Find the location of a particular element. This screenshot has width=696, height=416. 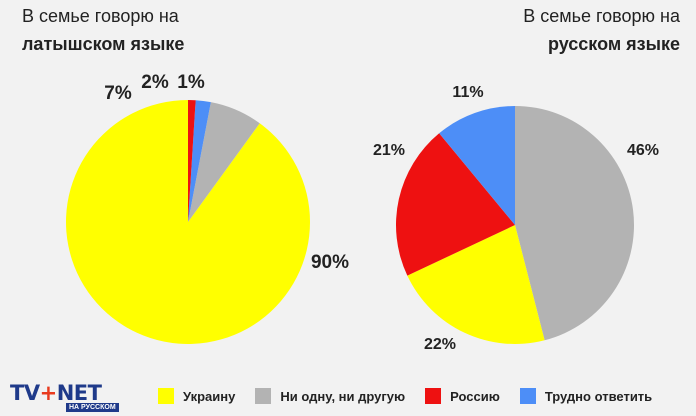

legend-label: Ни одну, ни другую is located at coordinates (343, 396).